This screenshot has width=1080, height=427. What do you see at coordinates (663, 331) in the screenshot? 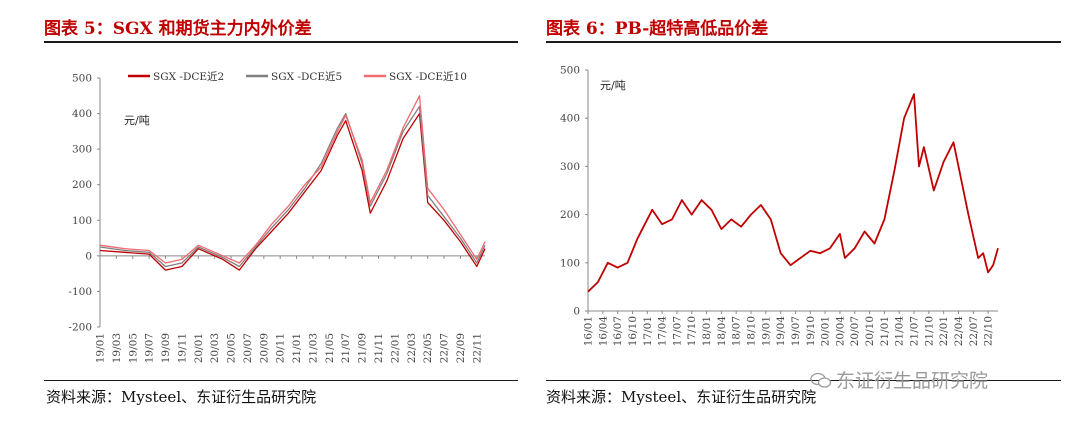
I see `x-tick-label: 17/04` at bounding box center [663, 331].